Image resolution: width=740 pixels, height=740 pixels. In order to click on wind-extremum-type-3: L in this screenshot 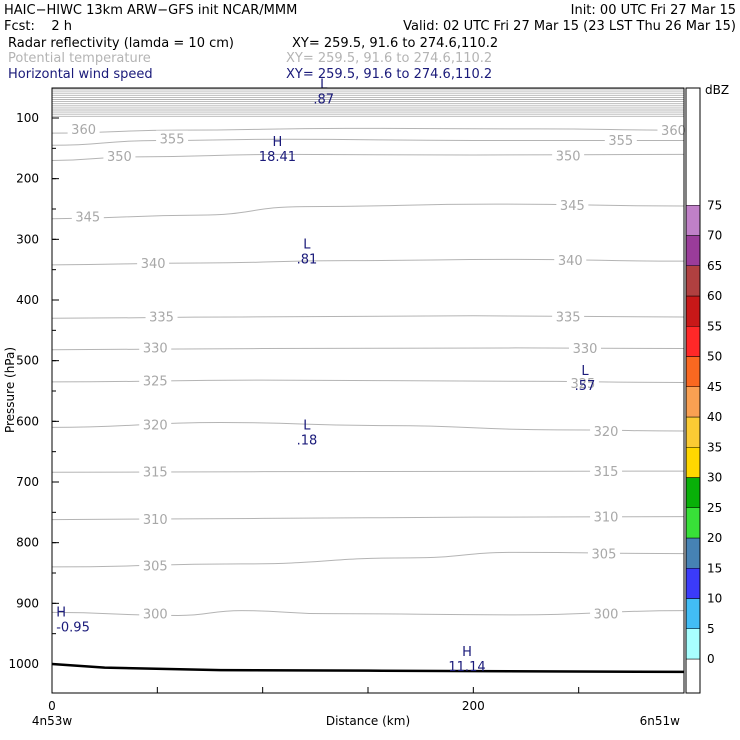, I will do `click(585, 371)`.